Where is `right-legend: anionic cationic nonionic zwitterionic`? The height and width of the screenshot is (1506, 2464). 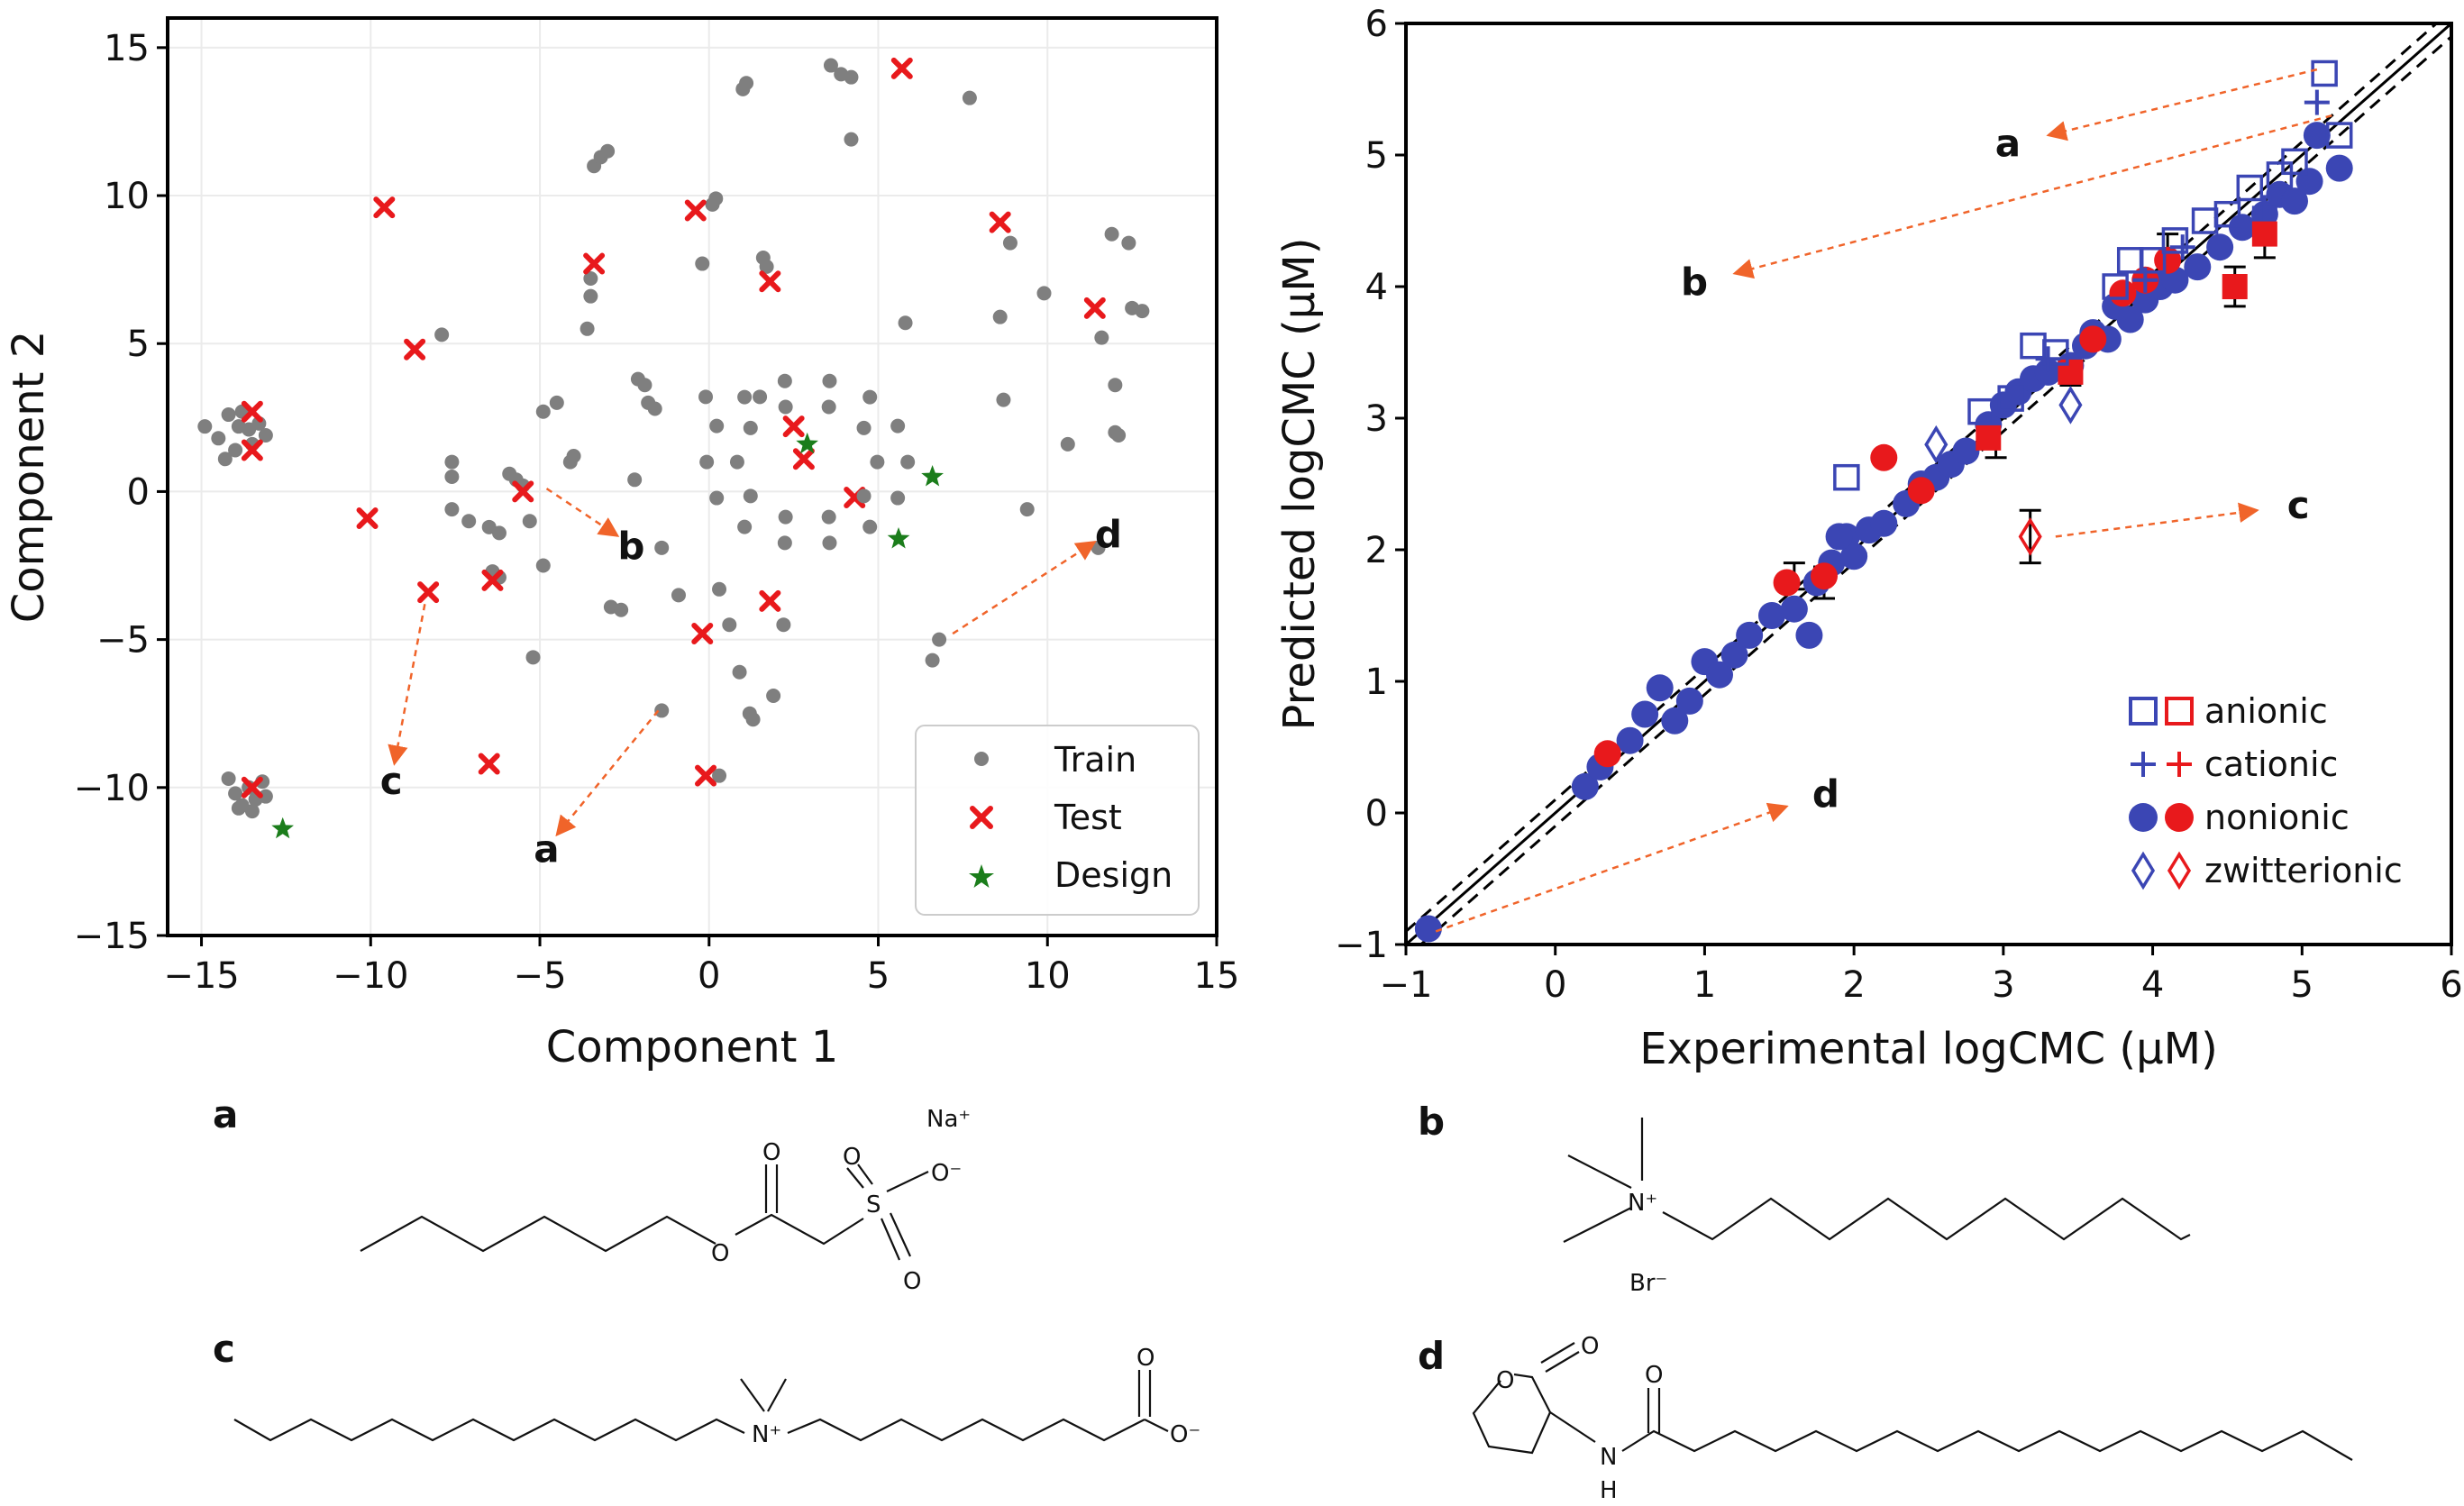
right-legend: anionic cationic nonionic zwitterionic is located at coordinates (2266, 790).